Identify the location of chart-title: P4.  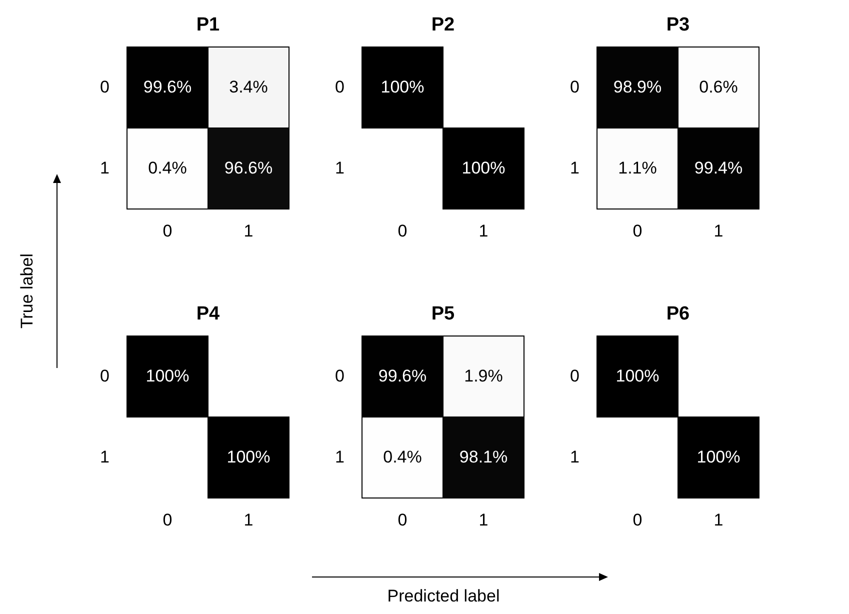
(208, 314).